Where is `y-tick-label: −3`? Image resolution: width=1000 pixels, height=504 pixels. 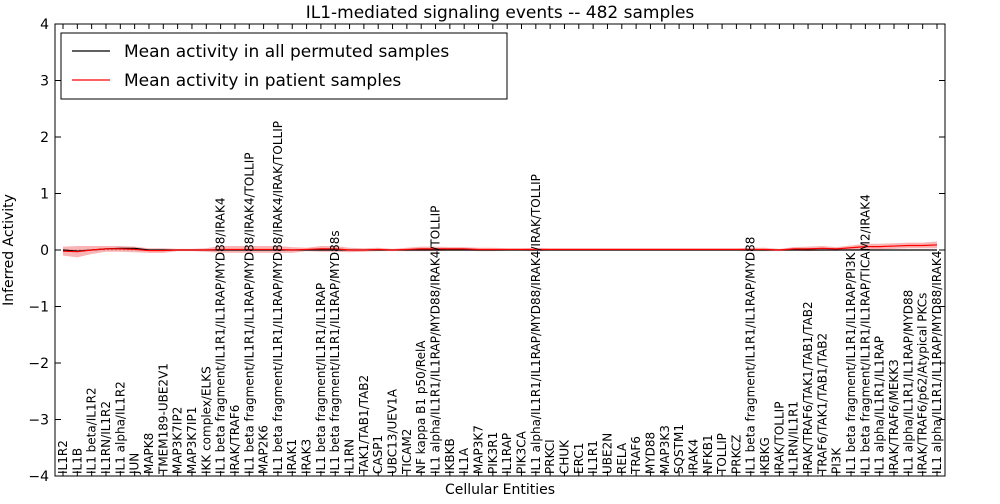 y-tick-label: −3 is located at coordinates (38, 421).